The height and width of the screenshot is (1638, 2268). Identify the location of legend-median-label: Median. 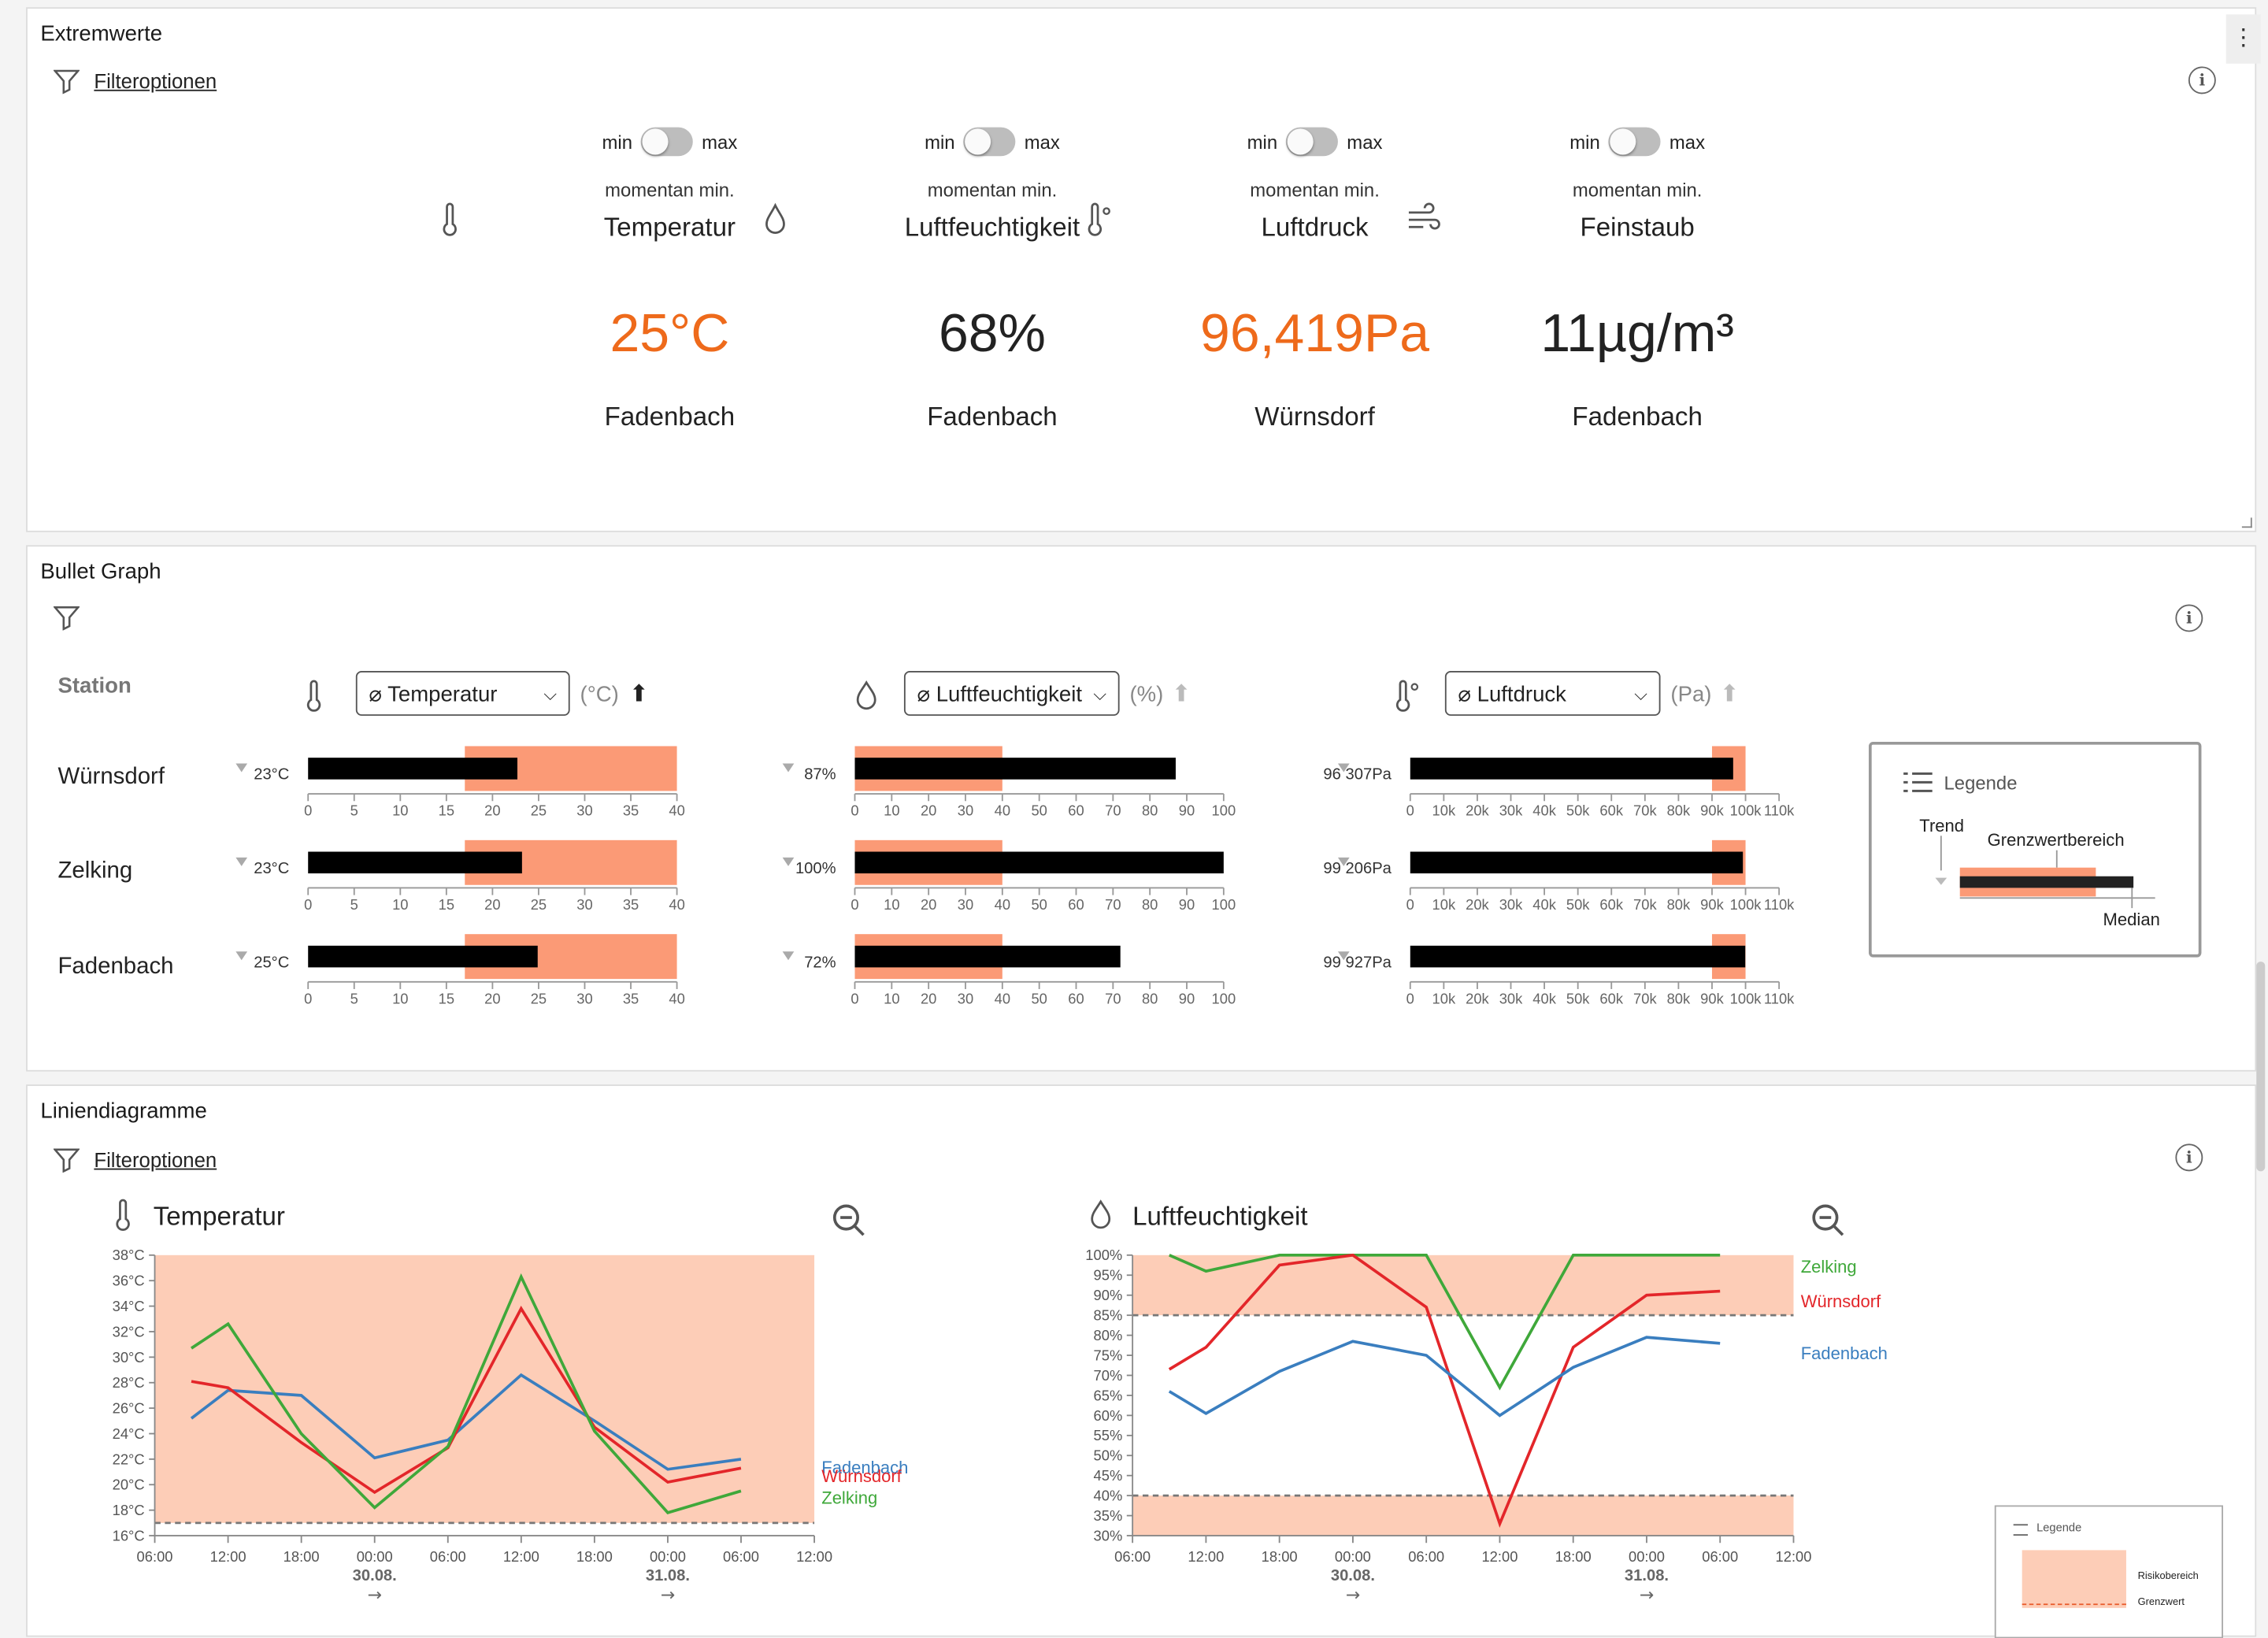
(2131, 919).